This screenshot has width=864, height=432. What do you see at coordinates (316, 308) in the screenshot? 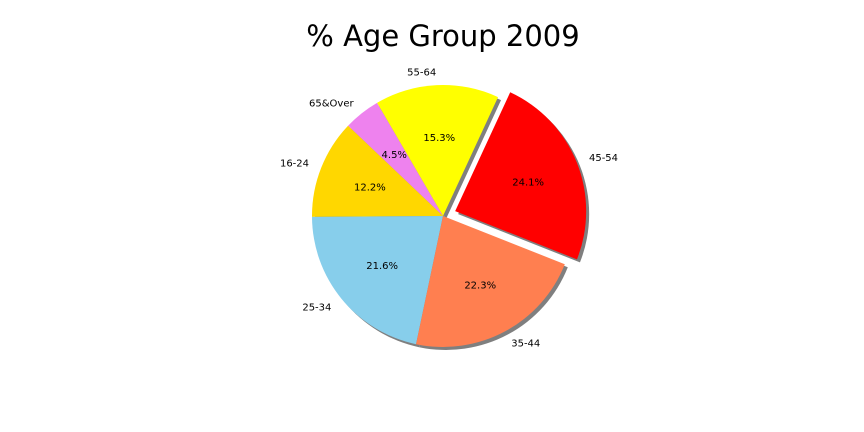
I see `slice-category-label: 25-34` at bounding box center [316, 308].